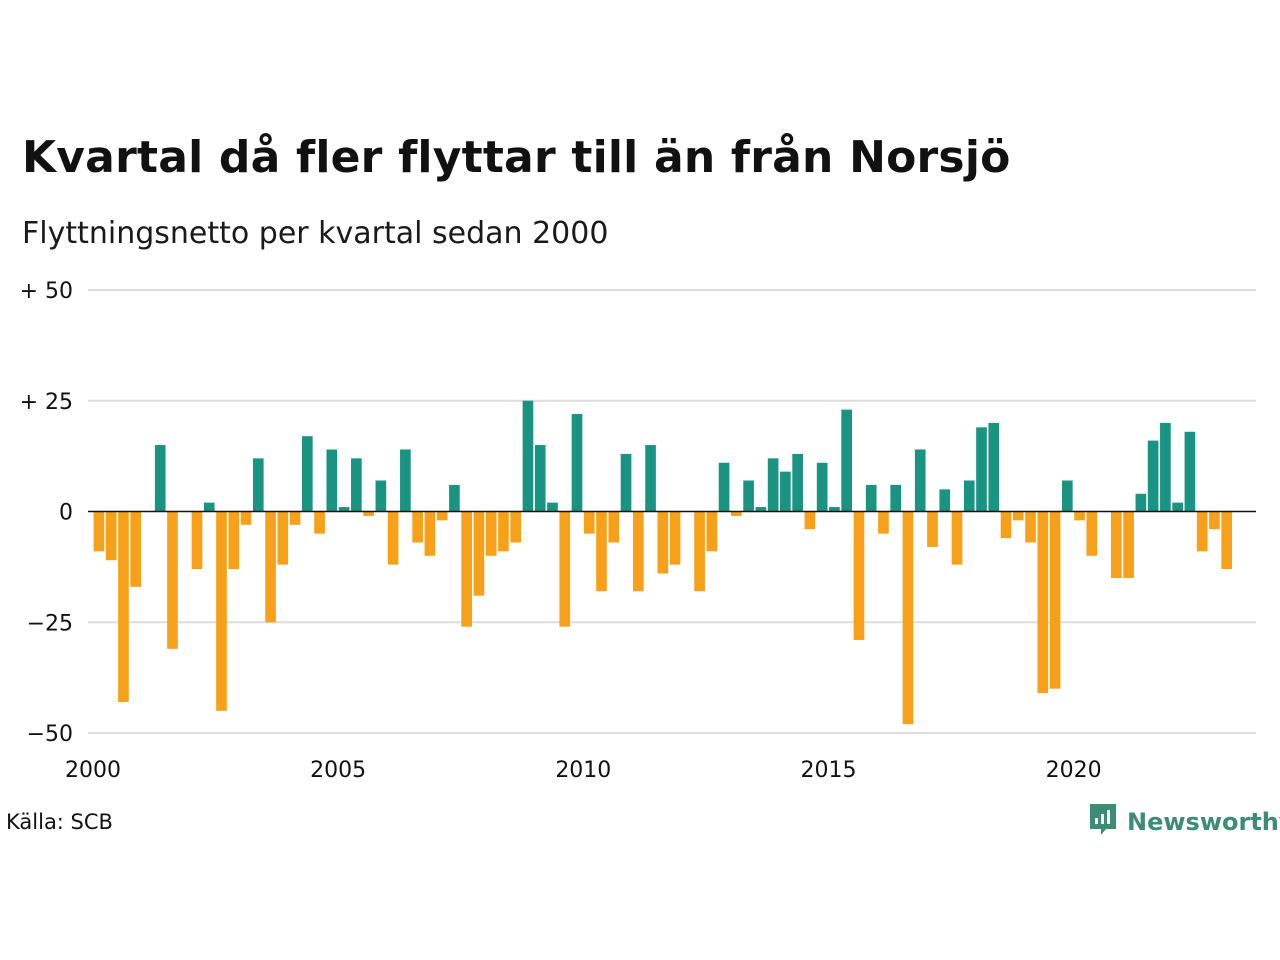  Describe the element at coordinates (1190, 471) in the screenshot. I see `bar-2022K2` at that location.